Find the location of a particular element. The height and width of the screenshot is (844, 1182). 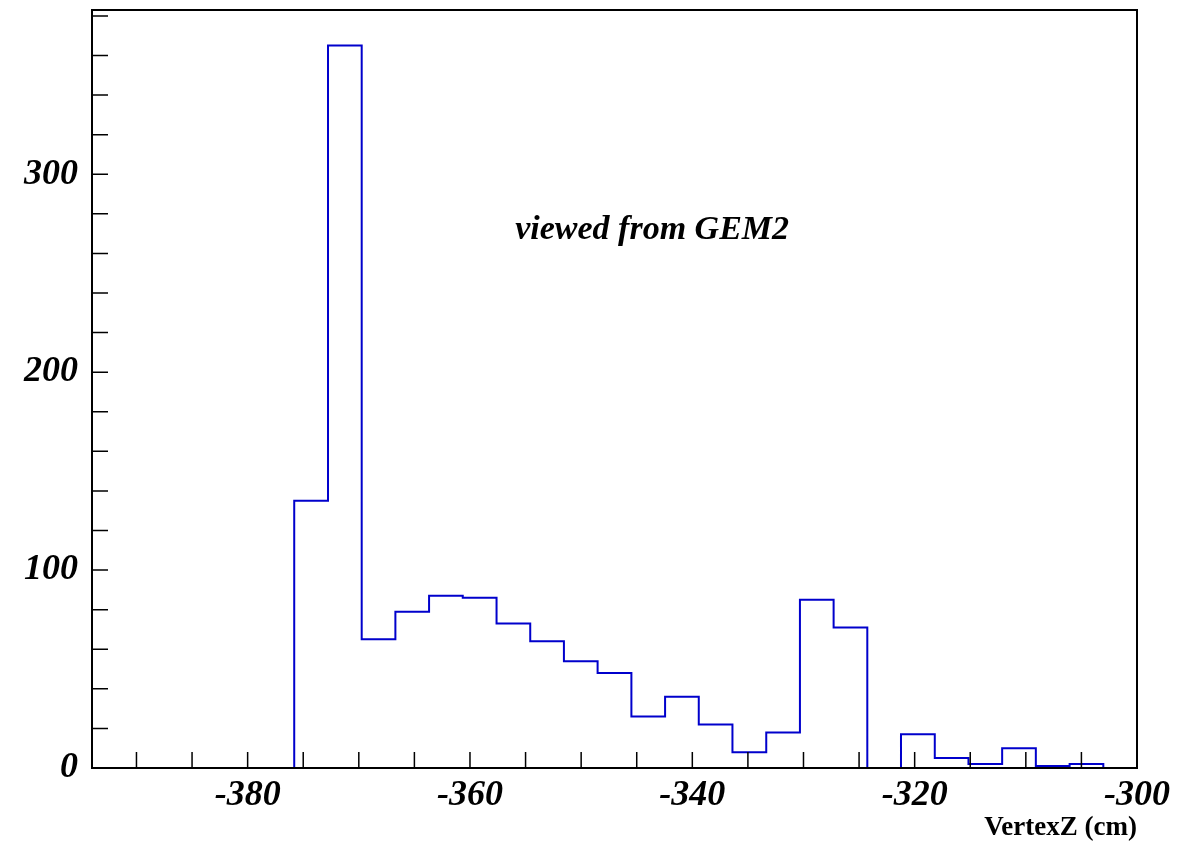

y-tick-label: 100 is located at coordinates (51, 567).